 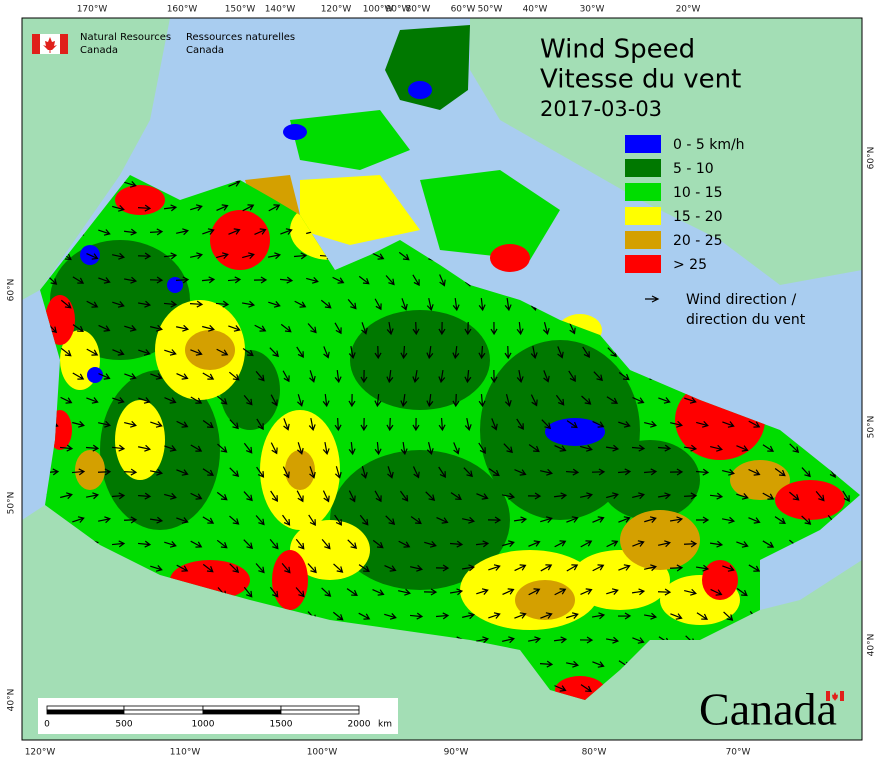 I want to click on island, so click(x=490, y=215).